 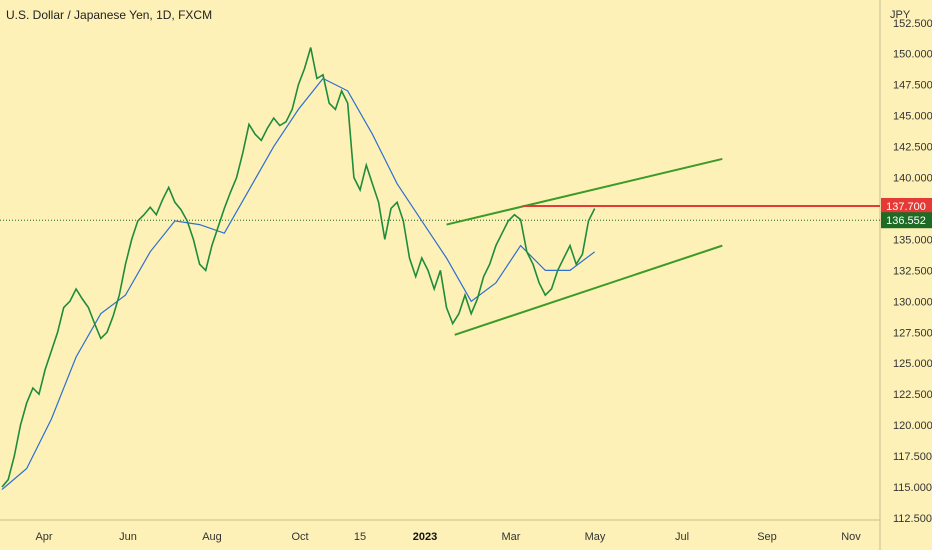 What do you see at coordinates (584, 191) in the screenshot?
I see `channel-upper-line` at bounding box center [584, 191].